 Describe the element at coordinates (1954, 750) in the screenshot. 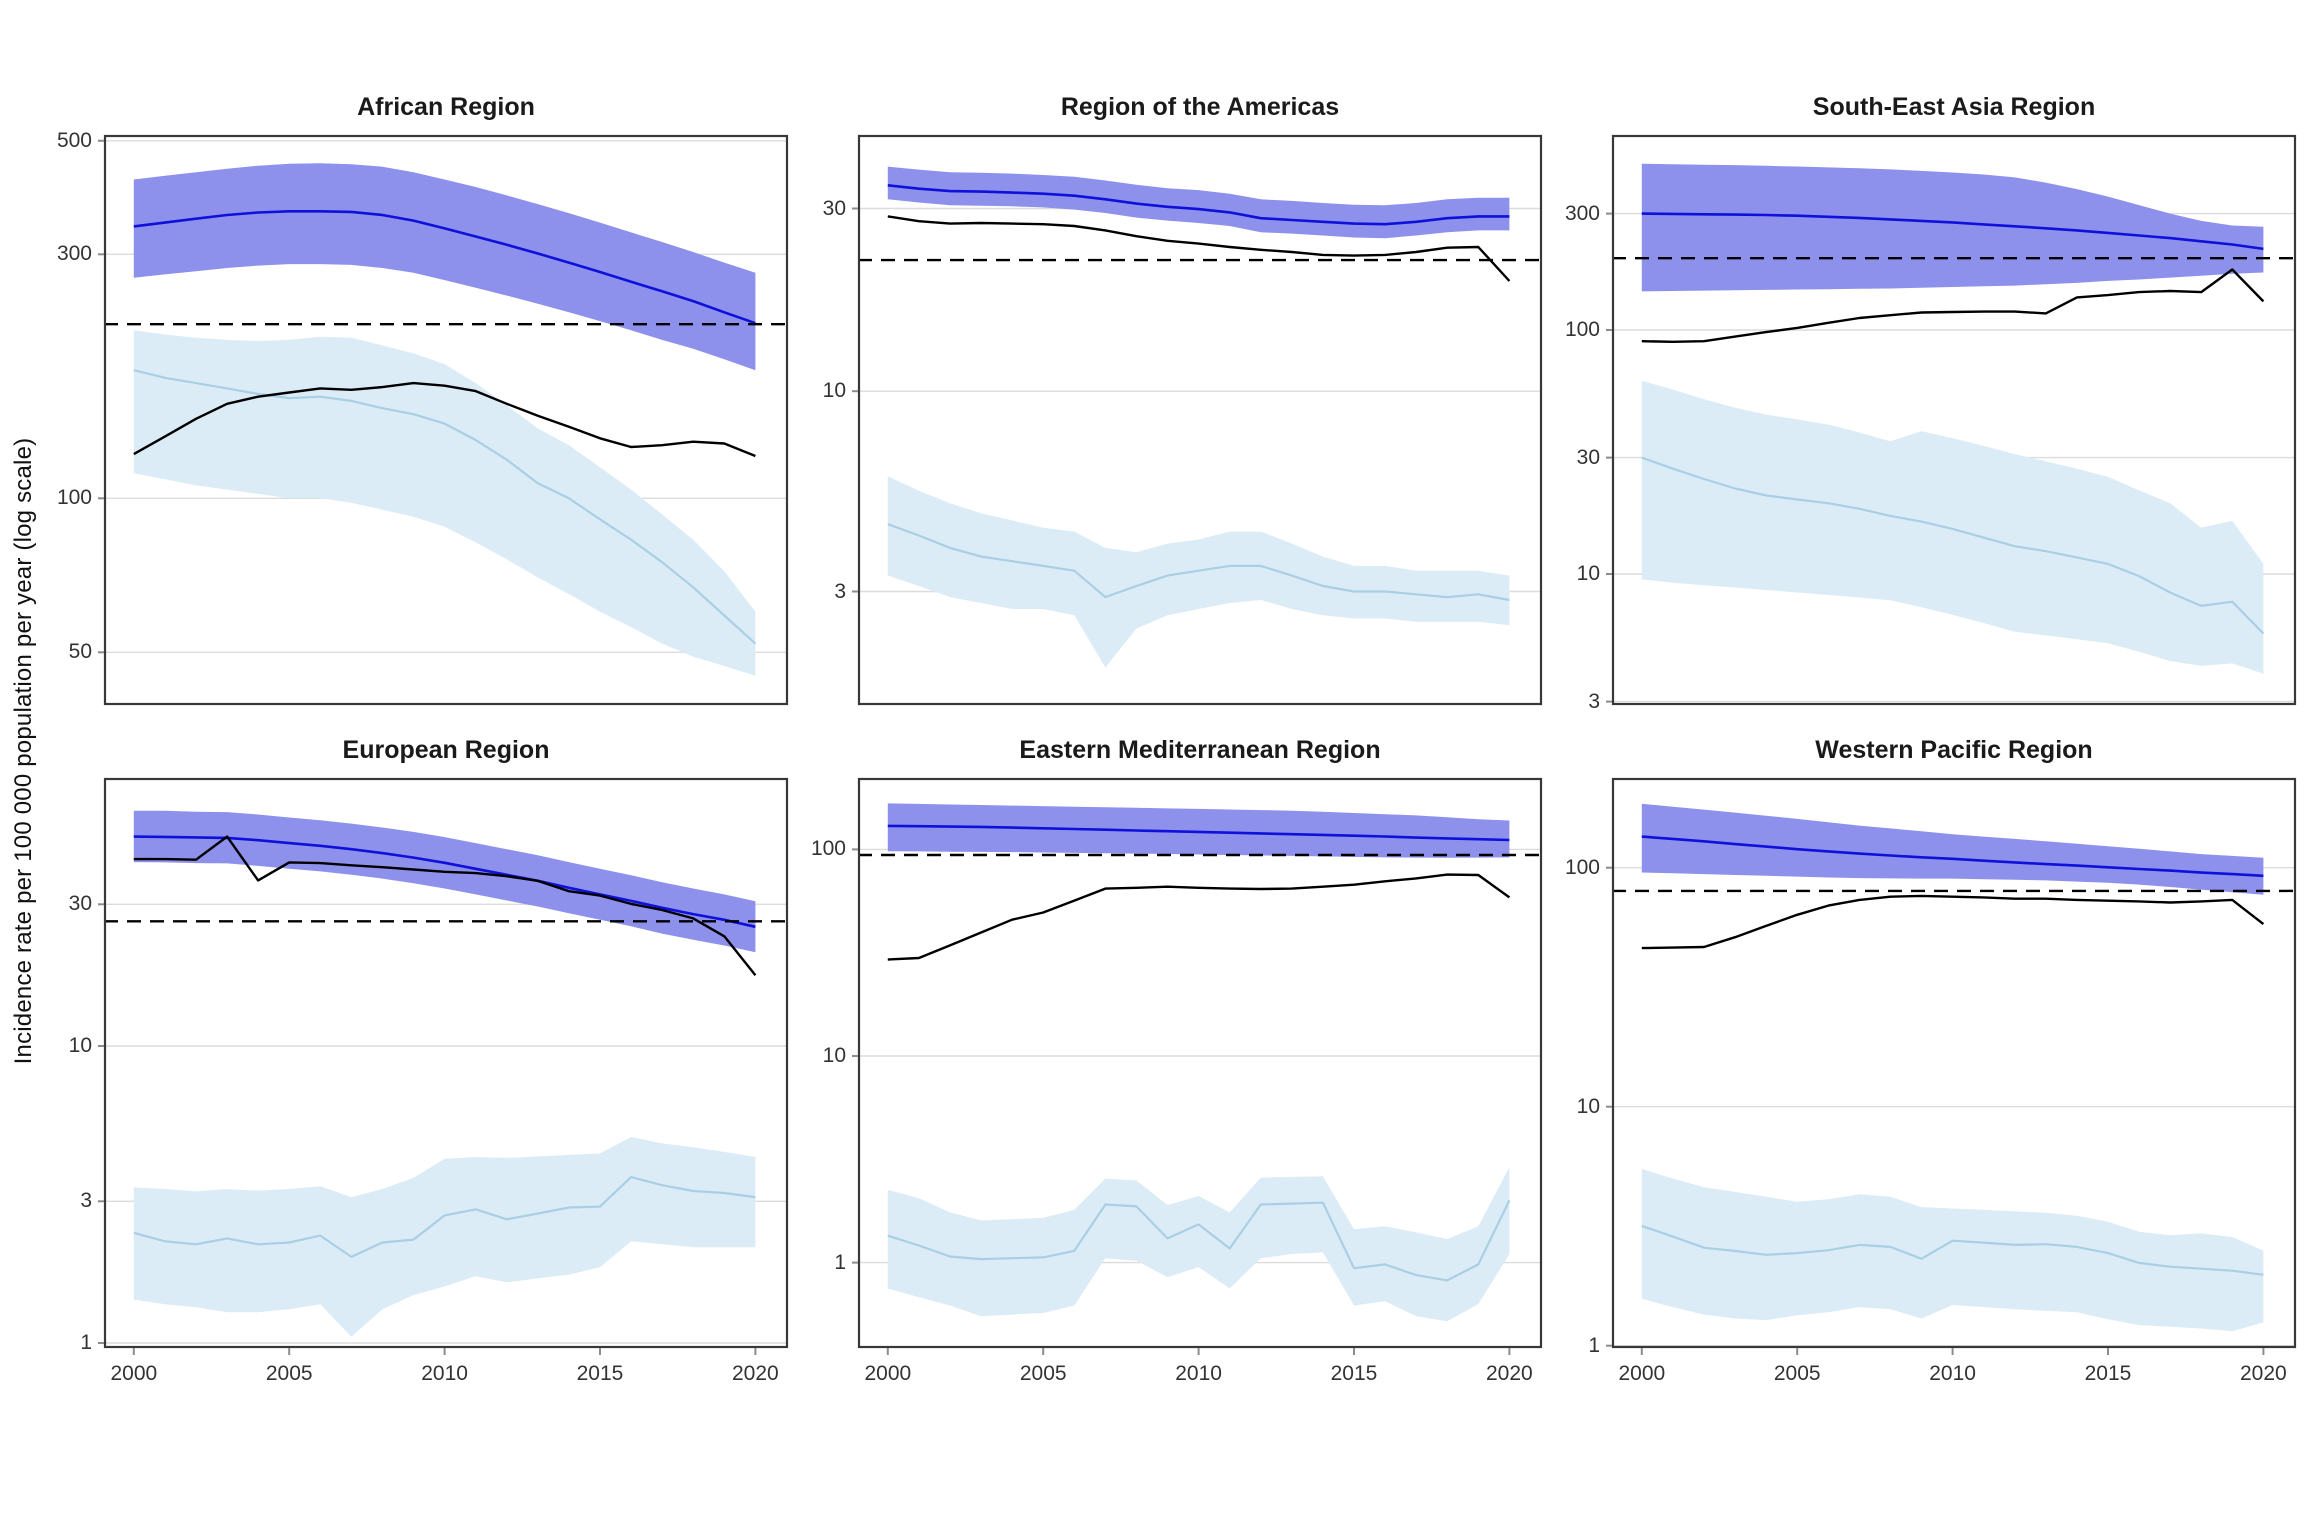

I see `panel-title-western-pacific-region: Western Pacific Region` at that location.